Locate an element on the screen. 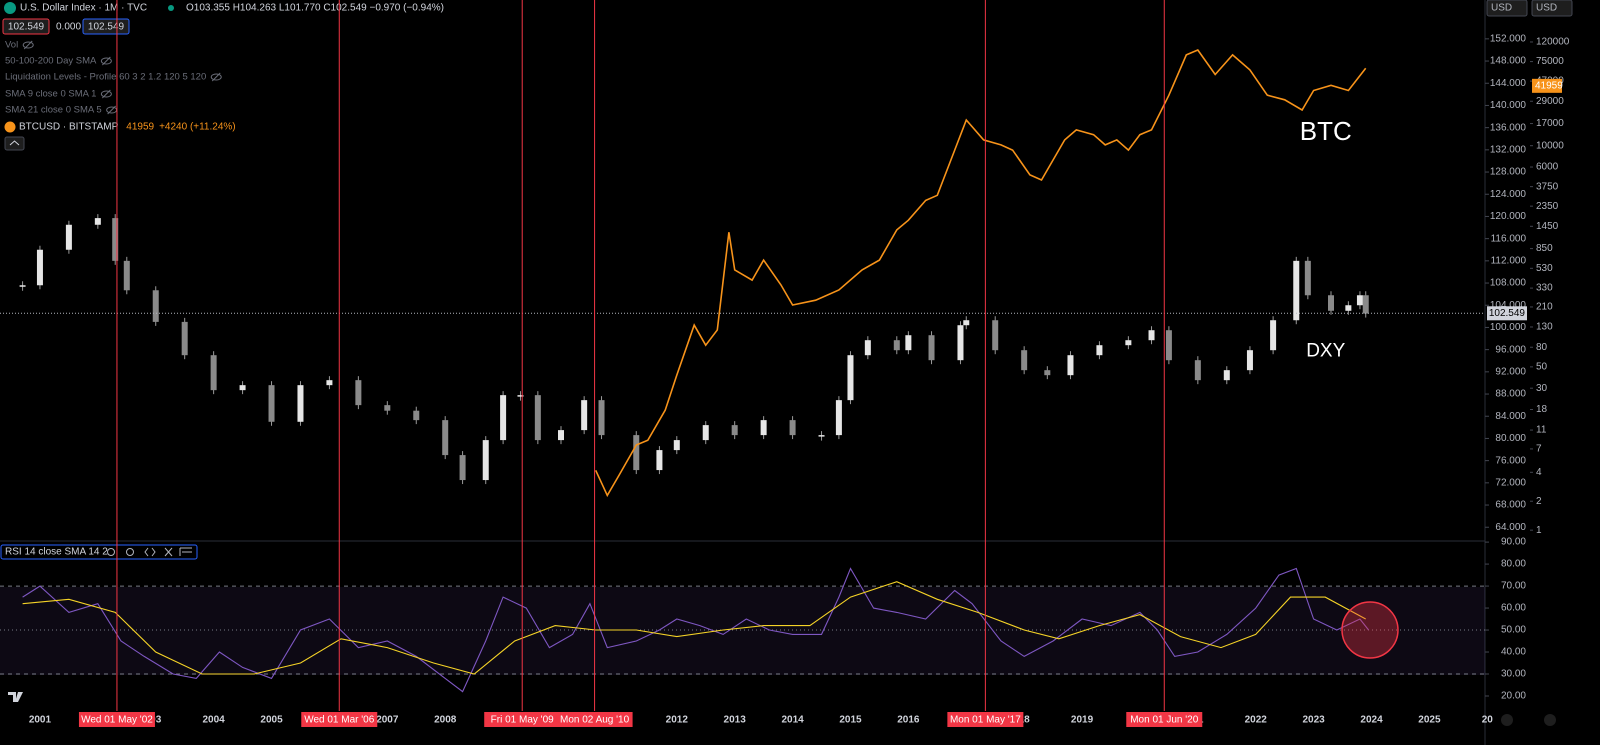 This screenshot has height=745, width=1600. y2-tick-label: 120000 is located at coordinates (1553, 42).